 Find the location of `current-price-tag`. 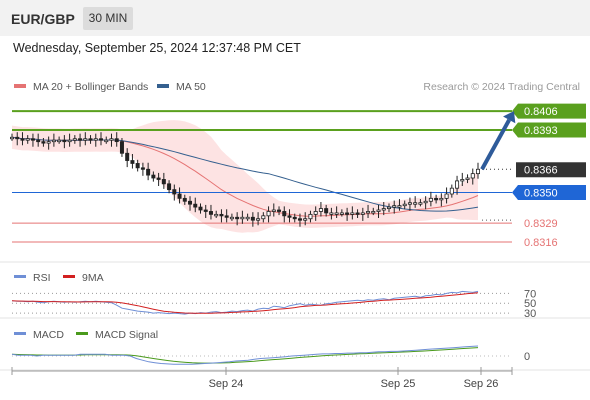

current-price-tag is located at coordinates (551, 170).